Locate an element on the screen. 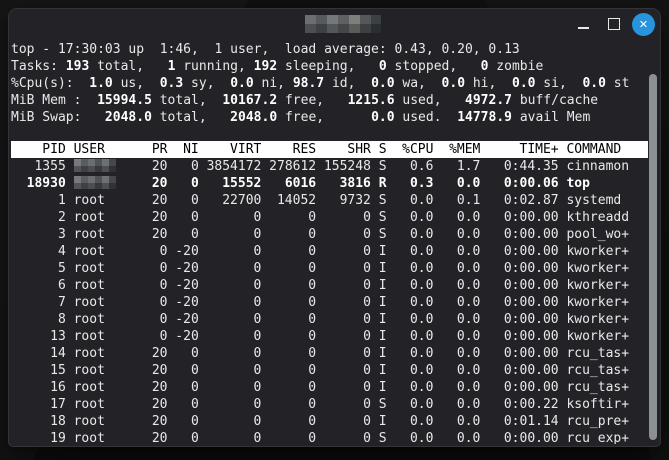 This screenshot has width=669, height=460. process-row: 14 root 20 0 0 0 0 I 0.0 0.0 0:00.00 rcu_tas+ is located at coordinates (340, 353).